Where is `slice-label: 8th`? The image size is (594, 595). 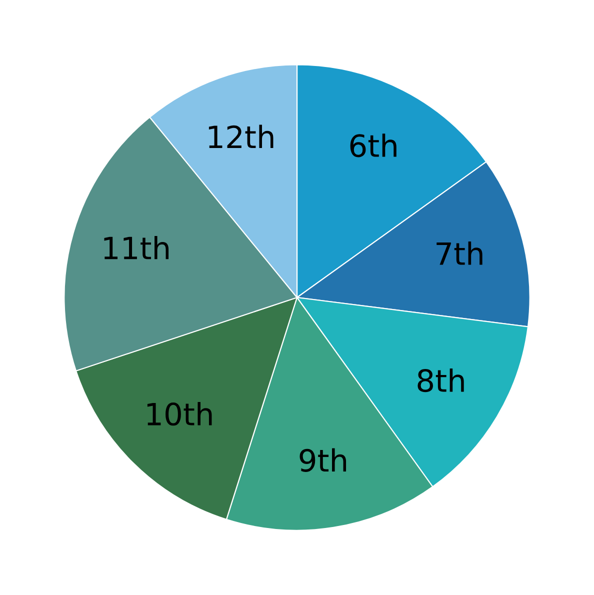
slice-label: 8th is located at coordinates (441, 380).